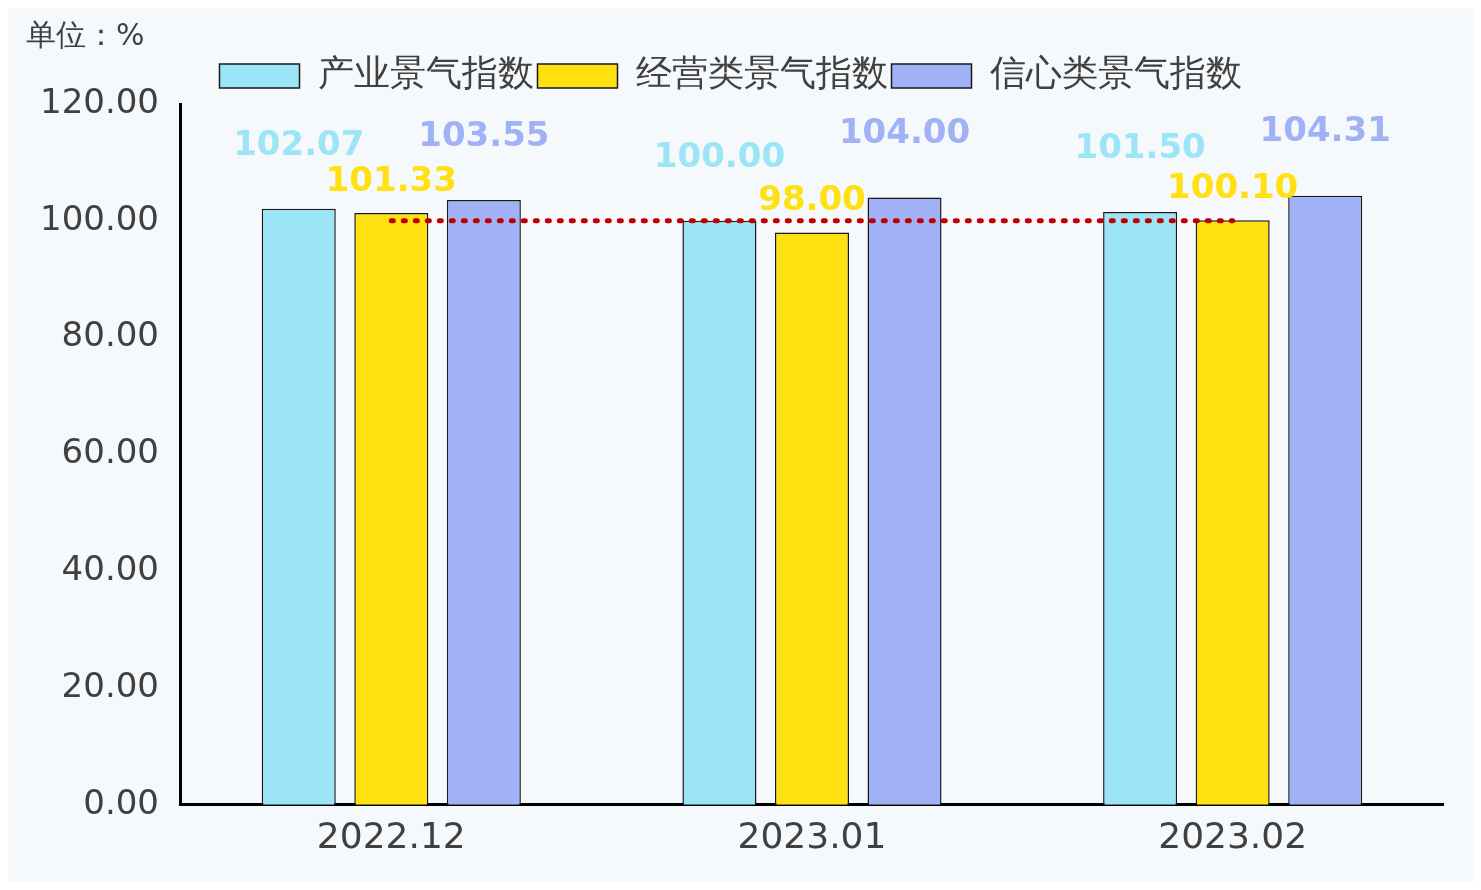 Image resolution: width=1481 pixels, height=890 pixels. Describe the element at coordinates (484, 133) in the screenshot. I see `data-label: 103.55` at that location.